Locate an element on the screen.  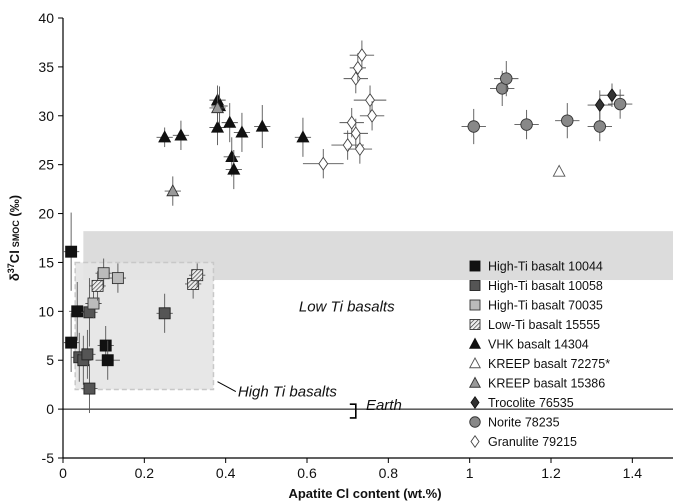
high-ti-basalts-label: High Ti basalts is located at coordinates (288, 391).